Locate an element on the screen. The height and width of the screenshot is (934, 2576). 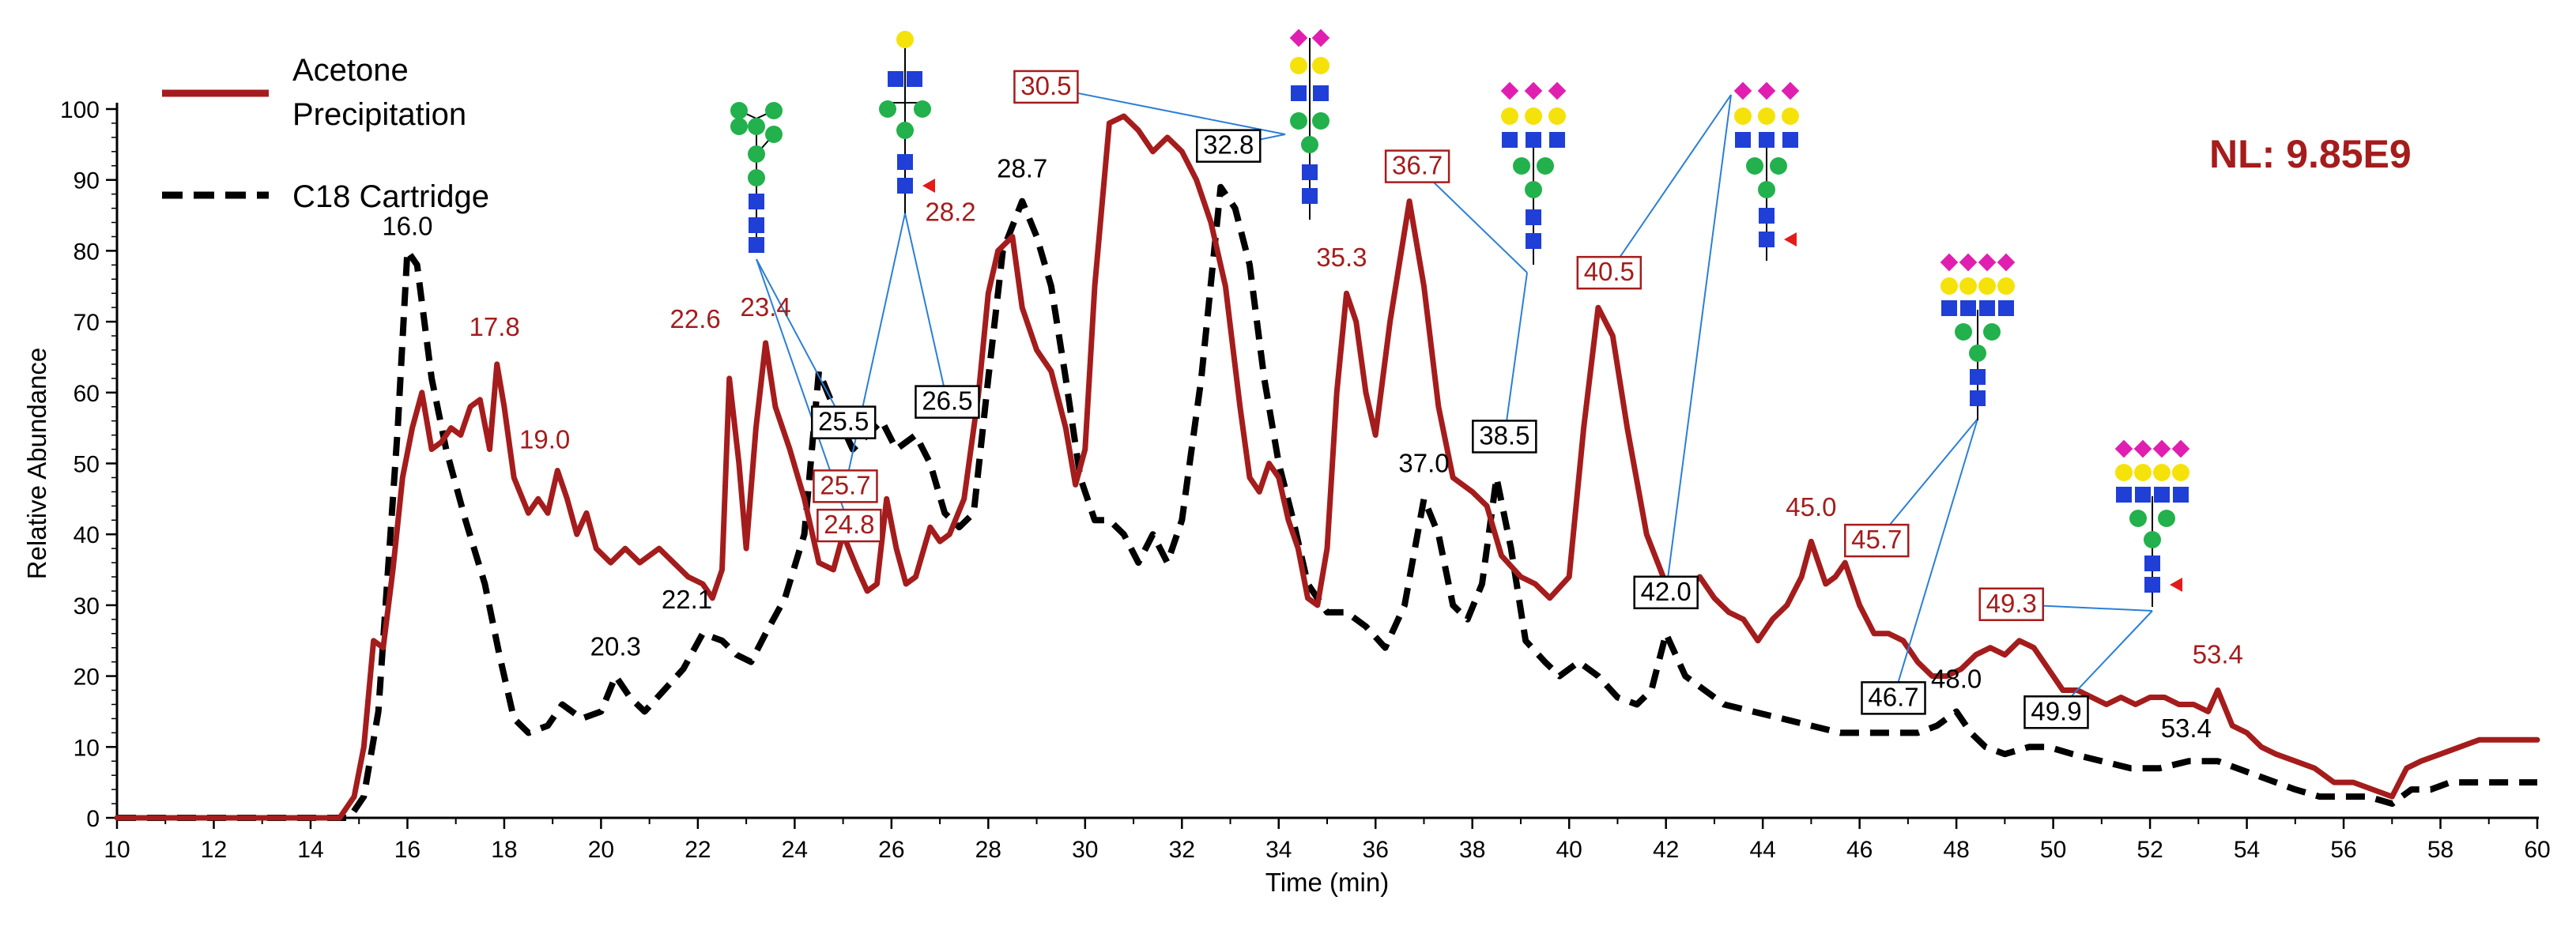
peak-label-text: 22.1 is located at coordinates (687, 599).